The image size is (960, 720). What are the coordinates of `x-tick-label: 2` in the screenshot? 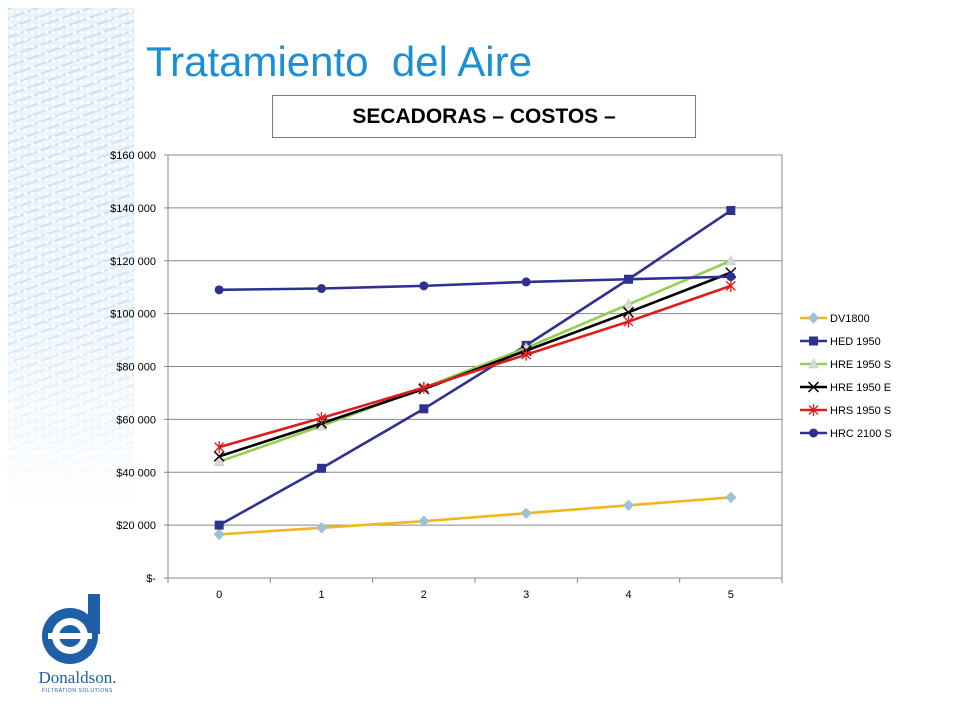 It's located at (424, 595).